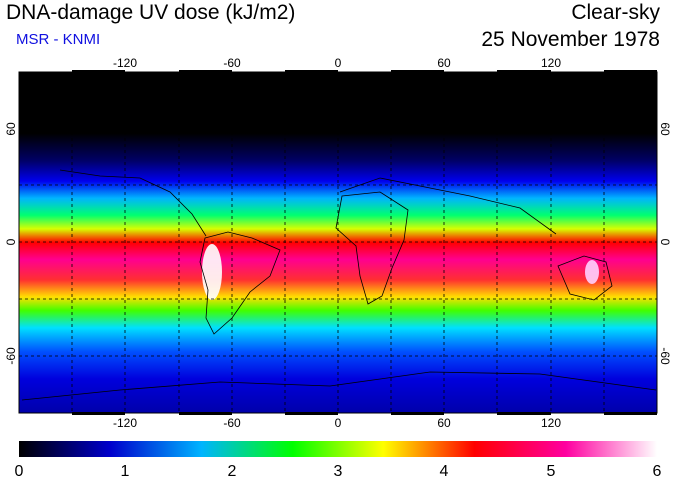 The image size is (678, 480). I want to click on map-date: 25 November 1978, so click(570, 39).